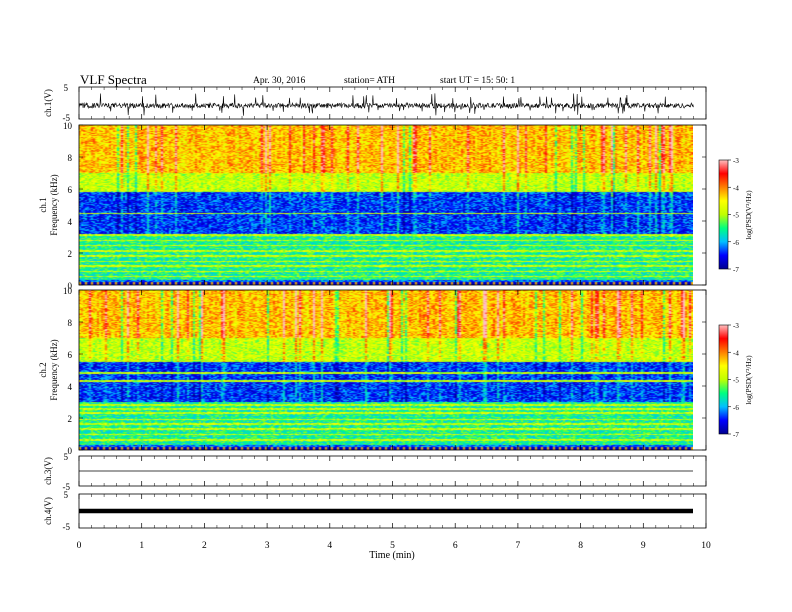 The image size is (792, 612). What do you see at coordinates (67, 118) in the screenshot?
I see `ch1-ytick-bottom: -5` at bounding box center [67, 118].